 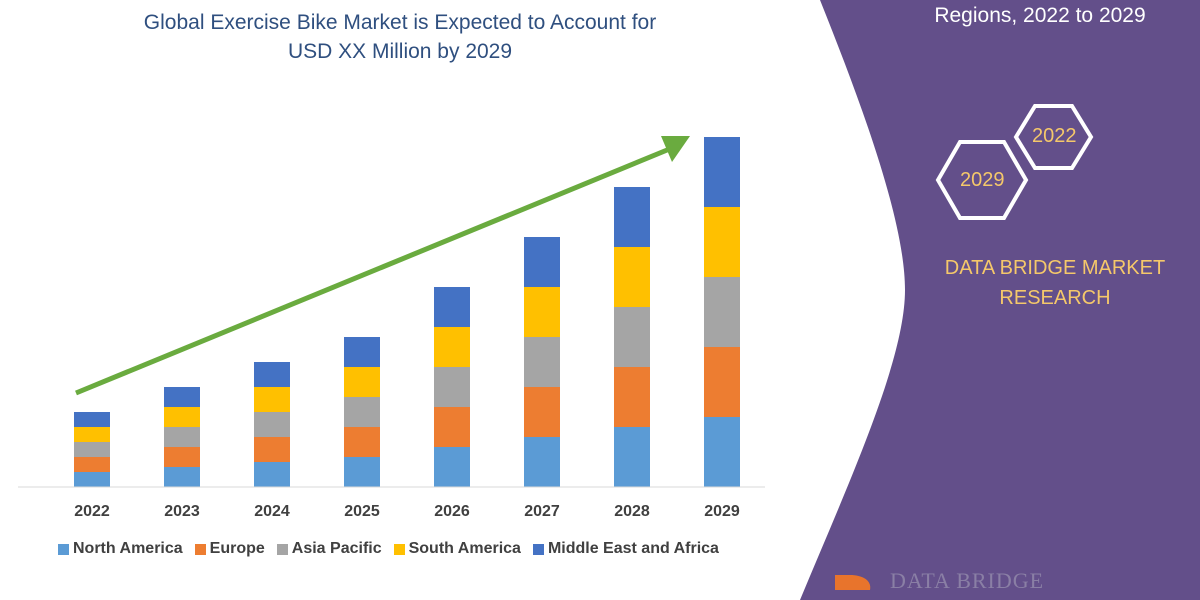 I want to click on hexagon-2029, so click(x=982, y=180).